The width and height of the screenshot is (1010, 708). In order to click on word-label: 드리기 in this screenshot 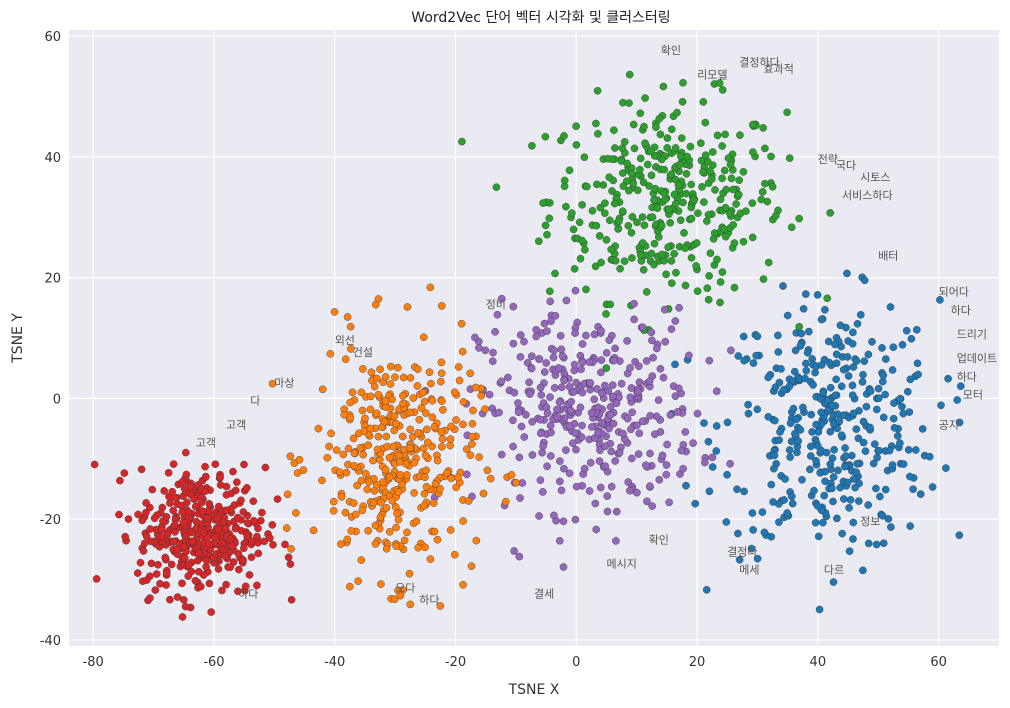, I will do `click(972, 334)`.